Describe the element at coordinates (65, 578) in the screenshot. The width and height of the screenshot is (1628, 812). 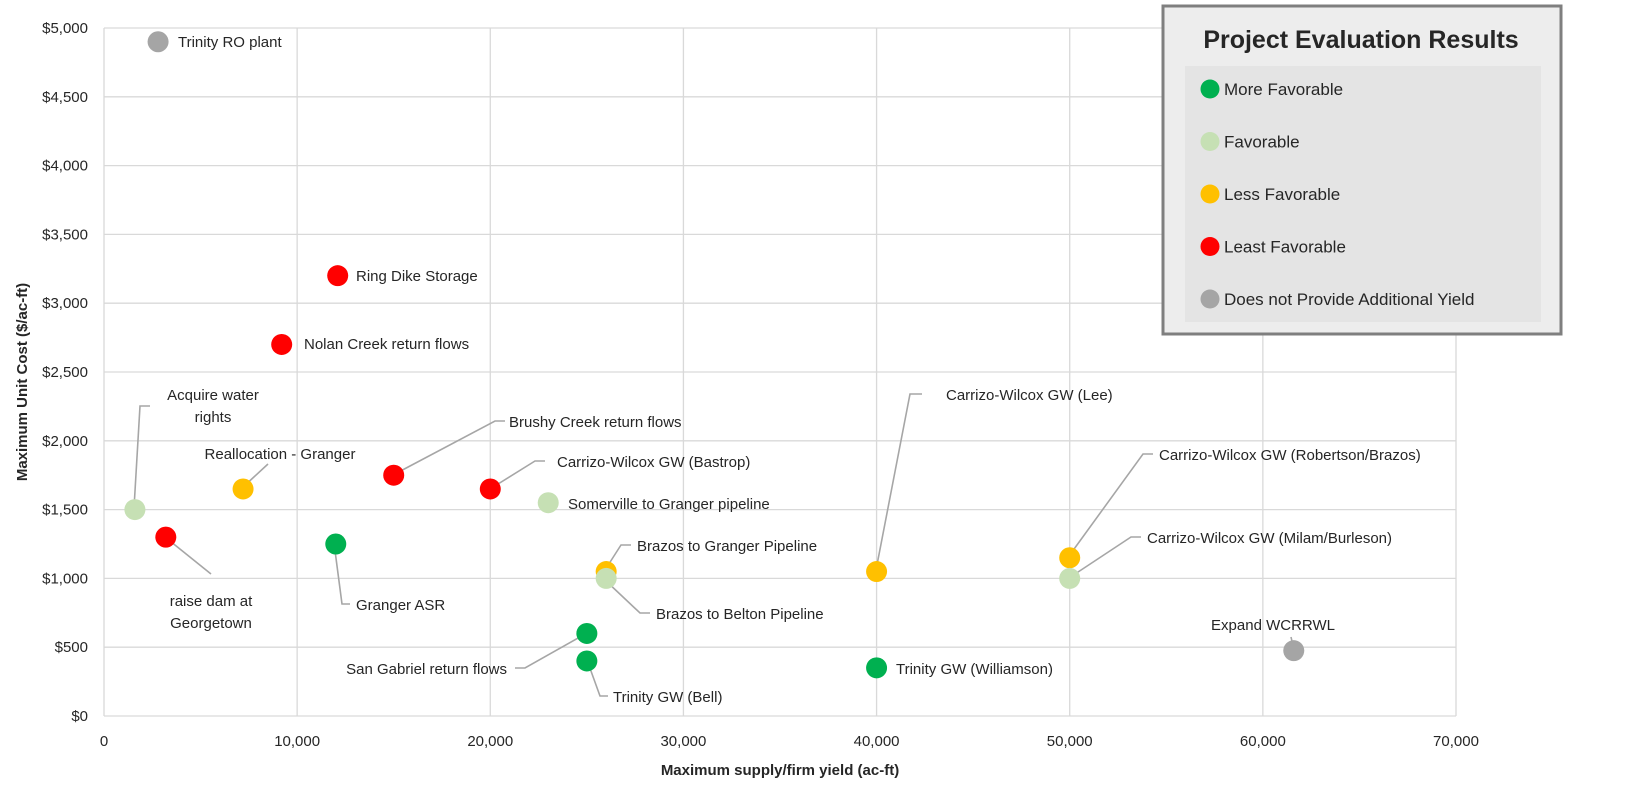
I see `y-tick-label: $1,000` at that location.